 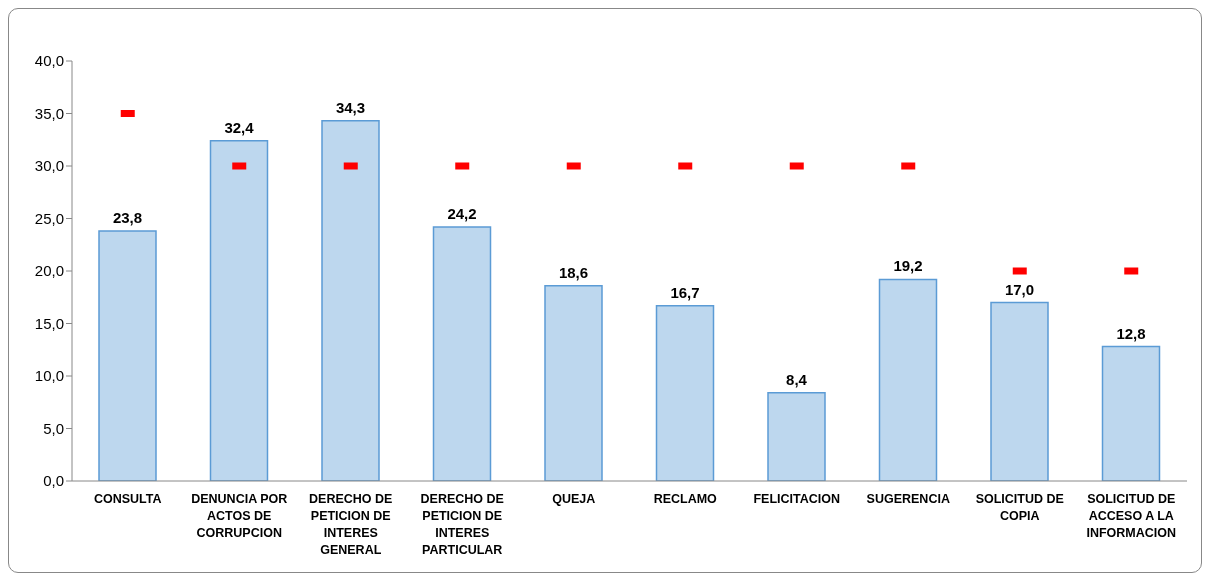 I want to click on data-label: 19,2, so click(x=908, y=266).